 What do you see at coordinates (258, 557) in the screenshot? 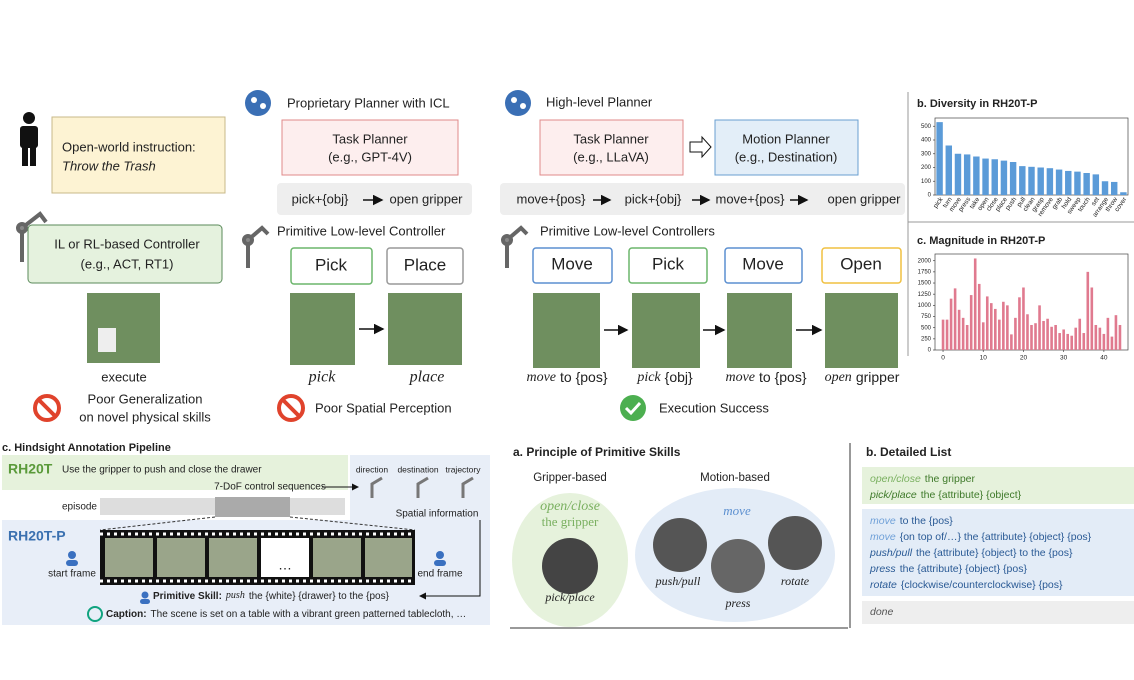
I see `film-frames` at bounding box center [258, 557].